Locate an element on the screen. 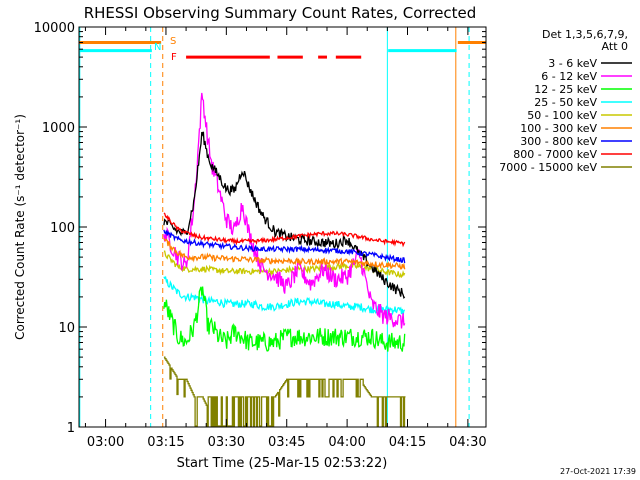  x-tick-label: 03:00 is located at coordinates (105, 442).